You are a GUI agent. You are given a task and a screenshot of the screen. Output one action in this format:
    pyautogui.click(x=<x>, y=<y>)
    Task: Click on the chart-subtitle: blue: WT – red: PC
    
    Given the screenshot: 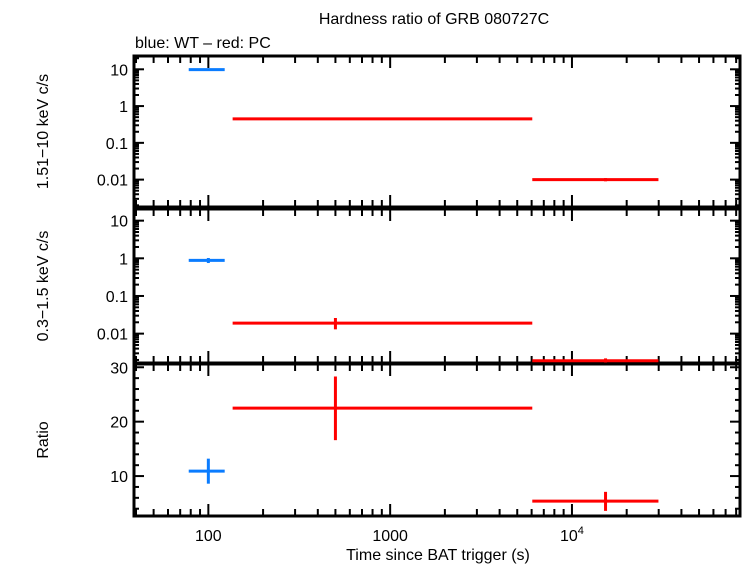 What is the action you would take?
    pyautogui.click(x=203, y=43)
    